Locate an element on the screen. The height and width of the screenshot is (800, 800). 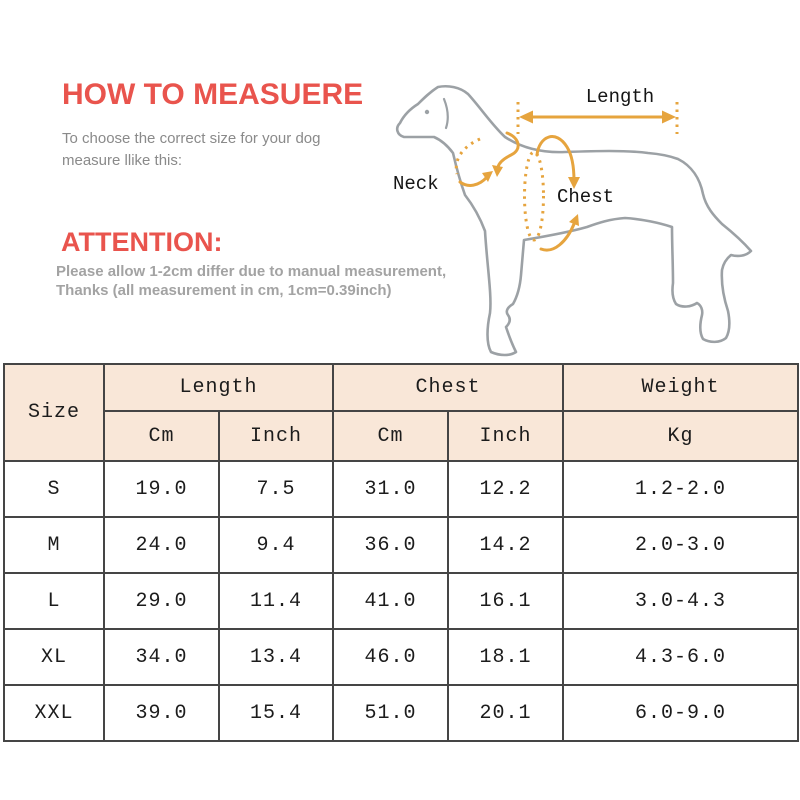
length-arrowhead-left is located at coordinates (526, 117).